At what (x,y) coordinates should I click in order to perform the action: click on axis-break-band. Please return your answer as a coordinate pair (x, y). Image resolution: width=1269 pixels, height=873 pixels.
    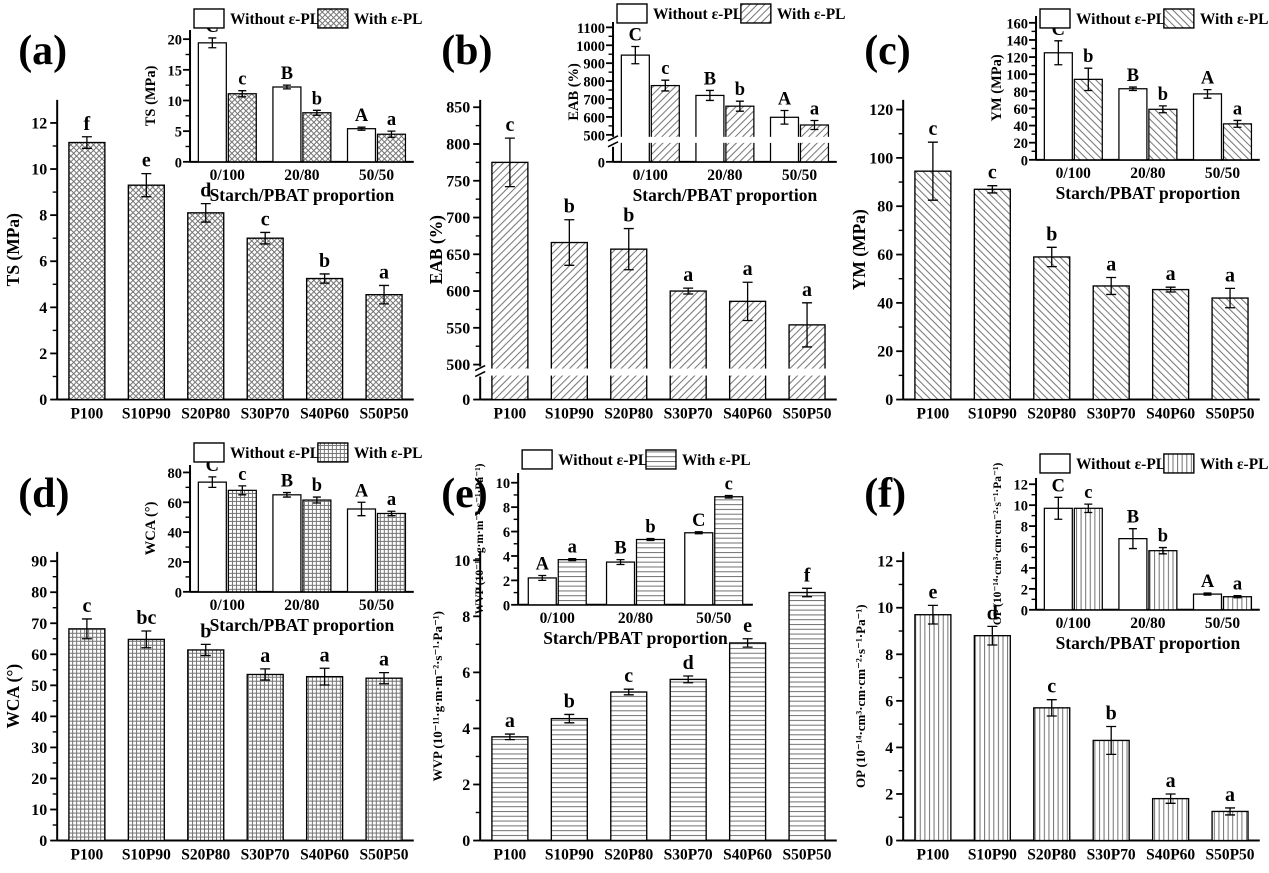
    Looking at the image, I should click on (659, 372).